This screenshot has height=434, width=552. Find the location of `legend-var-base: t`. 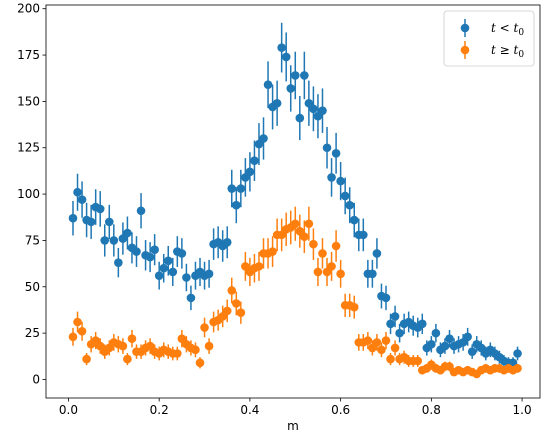

legend-var-base: t is located at coordinates (516, 50).